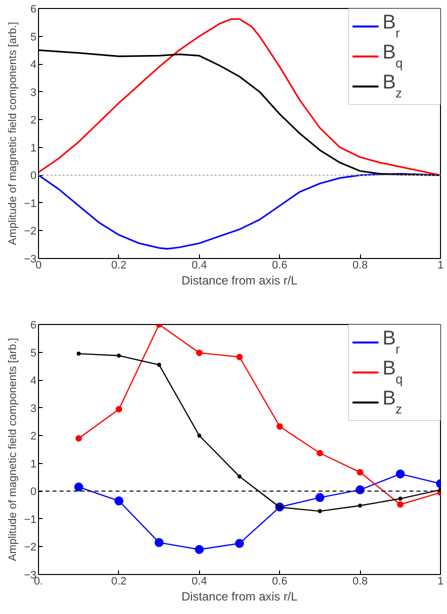 The height and width of the screenshot is (614, 447). Describe the element at coordinates (30, 260) in the screenshot. I see `y-tick-label: −3` at that location.